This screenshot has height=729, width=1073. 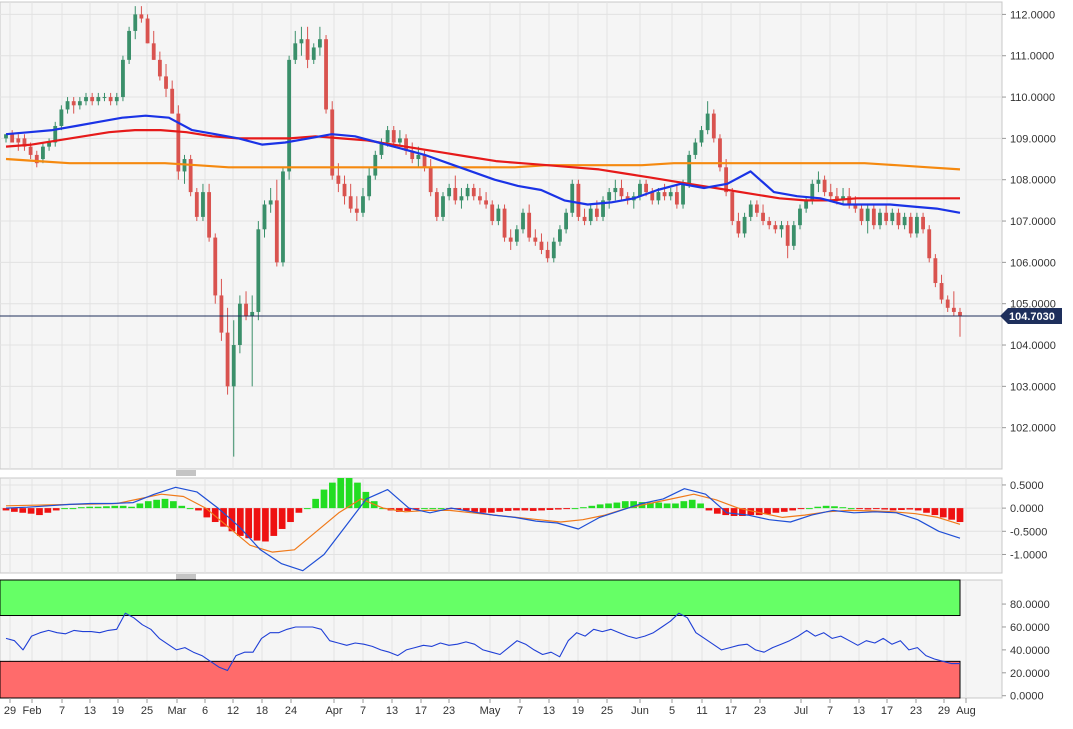 What do you see at coordinates (1032, 98) in the screenshot?
I see `price-y-tick-label: 110.0000` at bounding box center [1032, 98].